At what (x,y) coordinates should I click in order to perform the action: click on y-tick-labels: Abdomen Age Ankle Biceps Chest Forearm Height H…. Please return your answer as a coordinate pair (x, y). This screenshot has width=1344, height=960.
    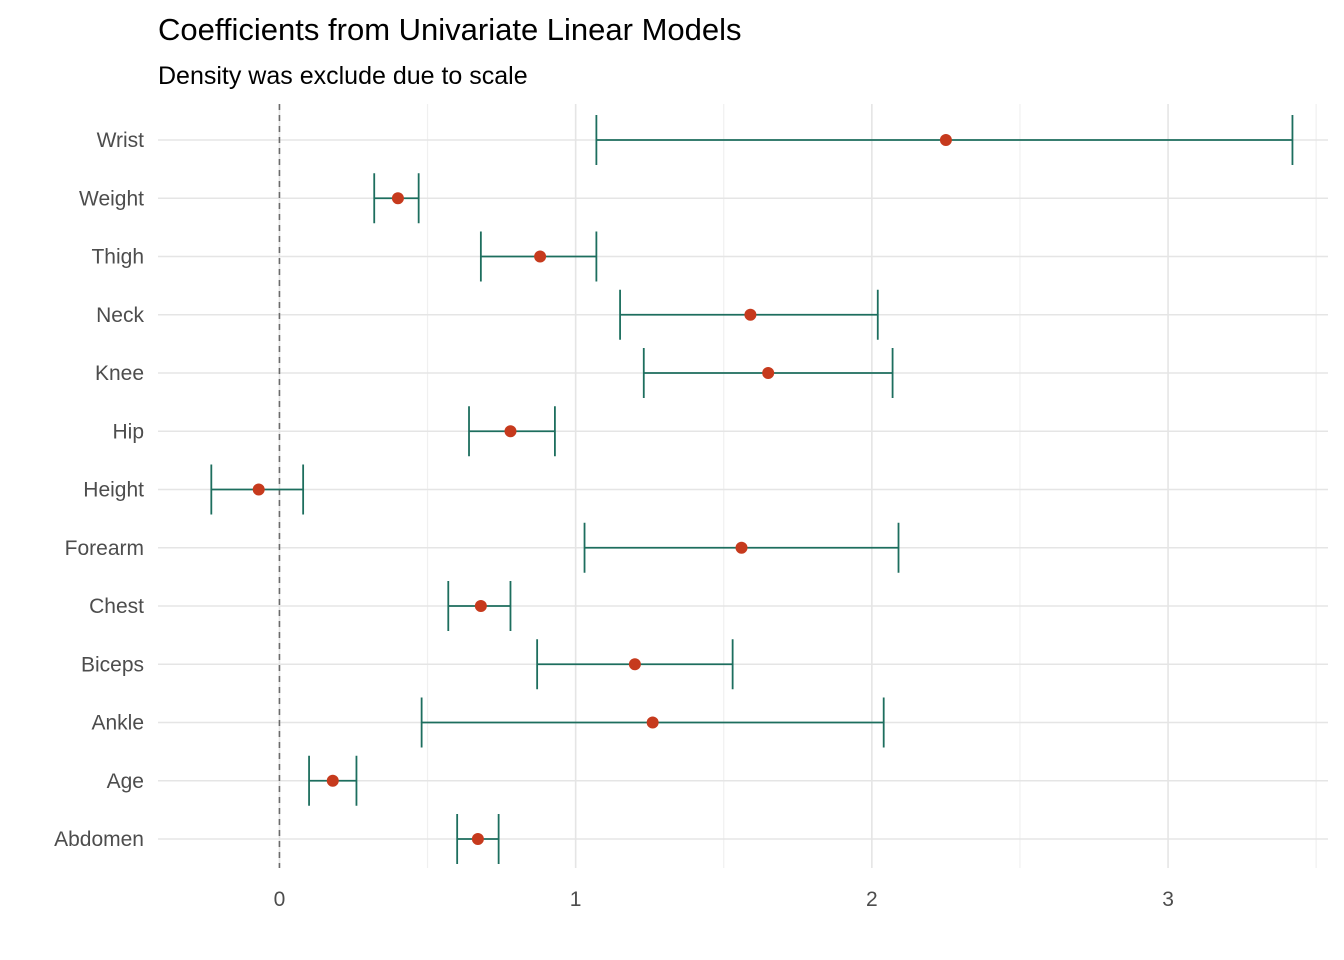
    Looking at the image, I should click on (99, 490).